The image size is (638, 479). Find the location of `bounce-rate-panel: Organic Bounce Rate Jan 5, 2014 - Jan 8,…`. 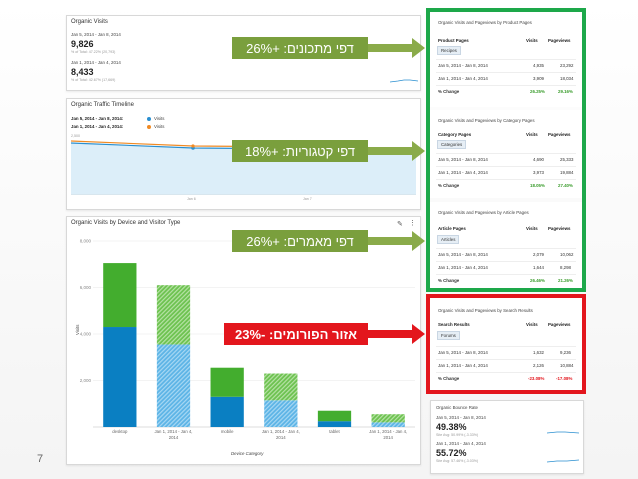

bounce-rate-panel: Organic Bounce Rate Jan 5, 2014 - Jan 8,… is located at coordinates (507, 437).